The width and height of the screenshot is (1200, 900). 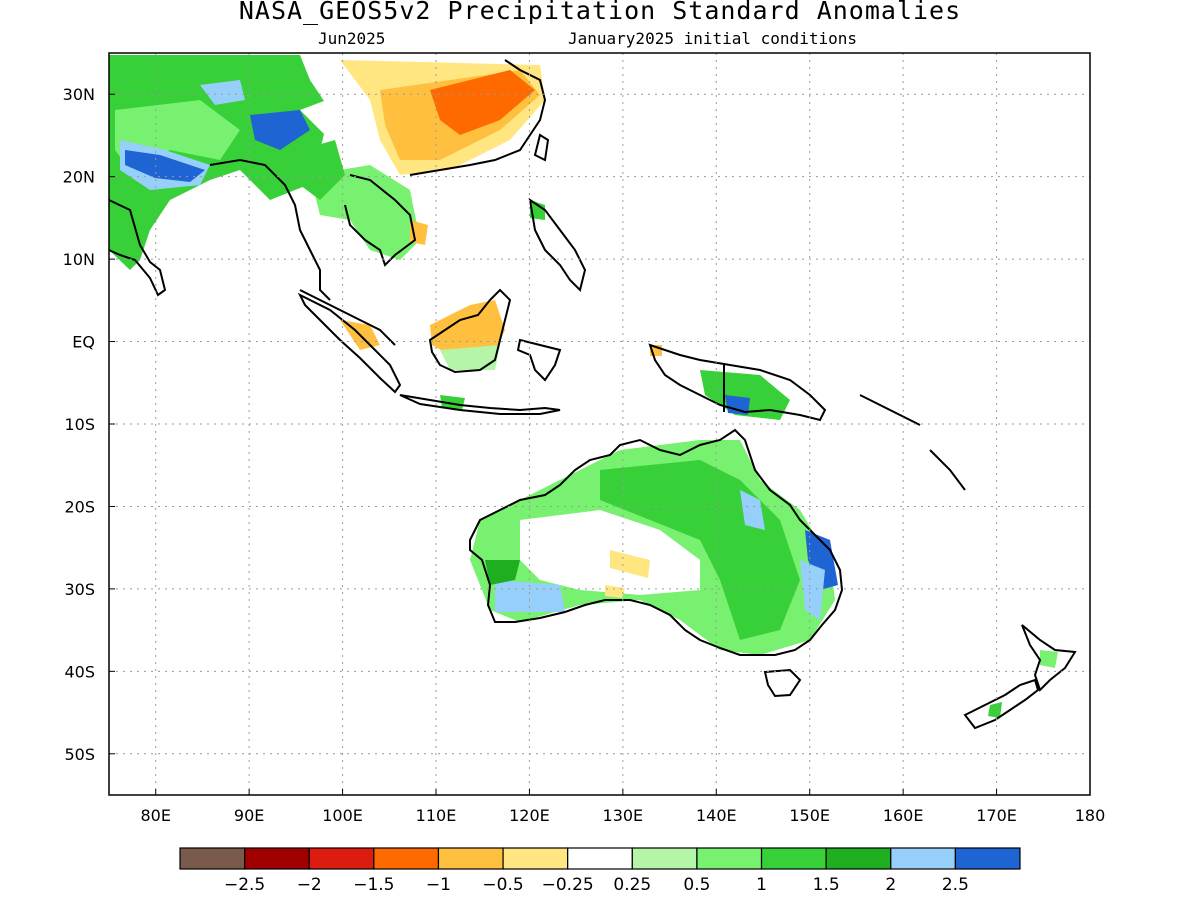 I want to click on coastline-tasmania, so click(x=782, y=683).